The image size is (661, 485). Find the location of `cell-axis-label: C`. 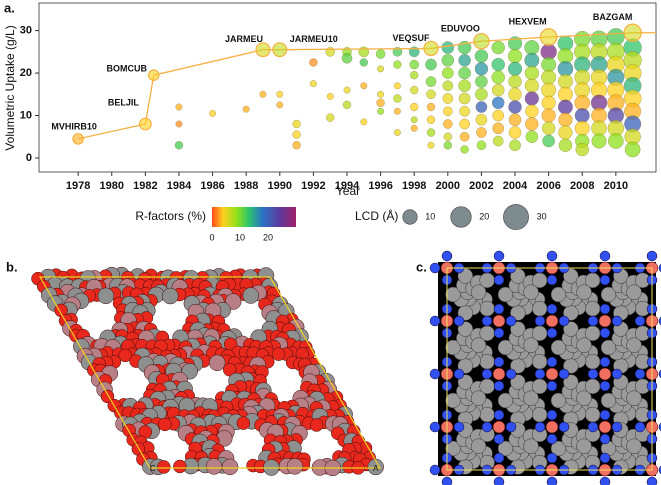

cell-axis-label: C is located at coordinates (153, 468).